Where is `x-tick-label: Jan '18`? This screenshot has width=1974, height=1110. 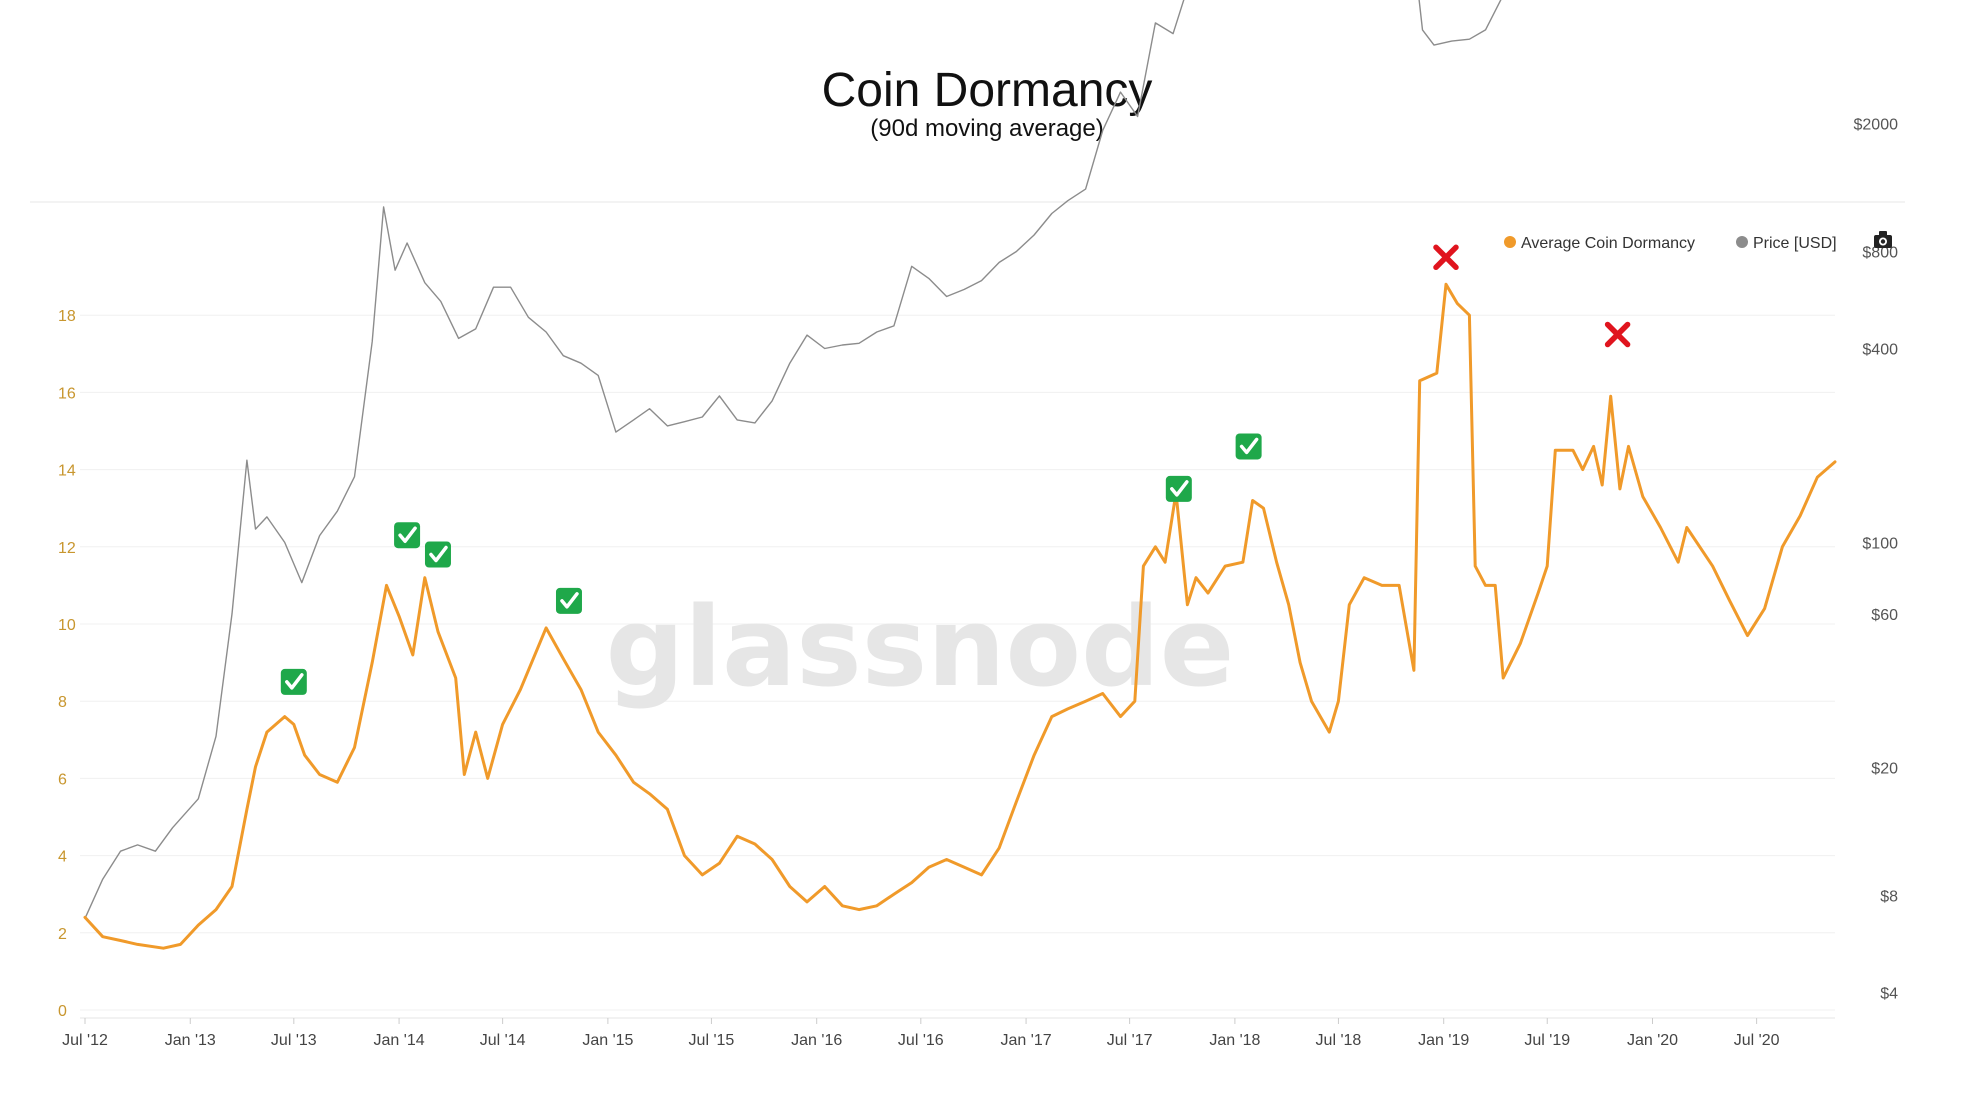 x-tick-label: Jan '18 is located at coordinates (1234, 1040).